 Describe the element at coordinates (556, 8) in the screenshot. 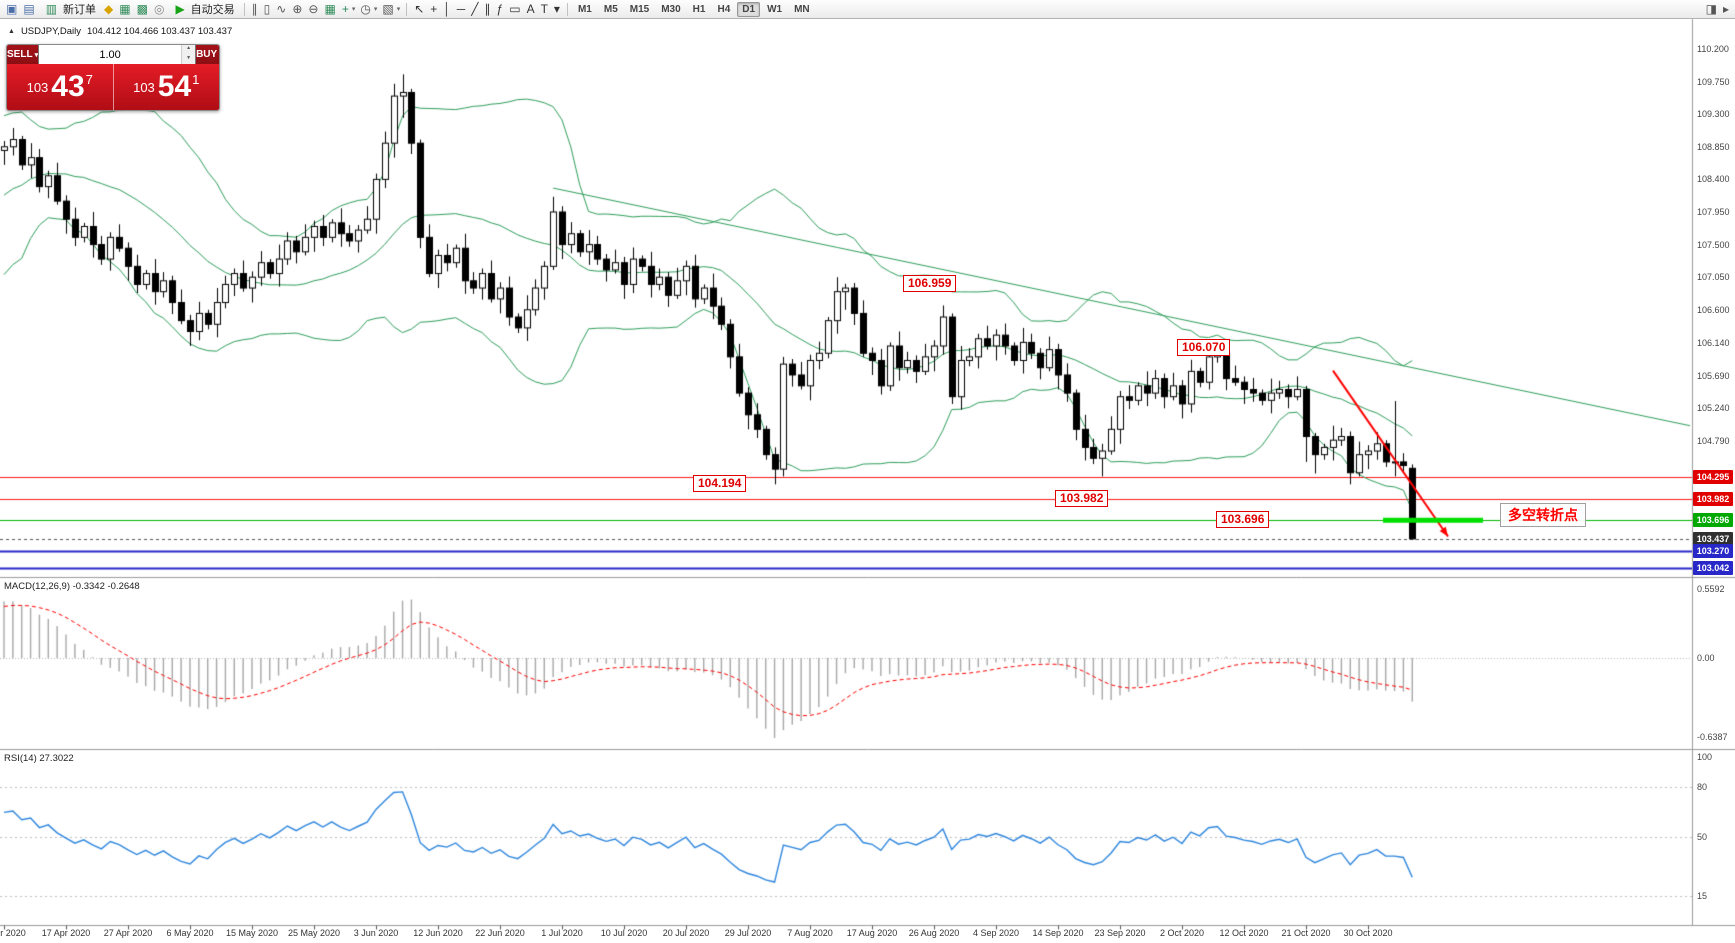

I see `objects-list-icon: ▾` at that location.